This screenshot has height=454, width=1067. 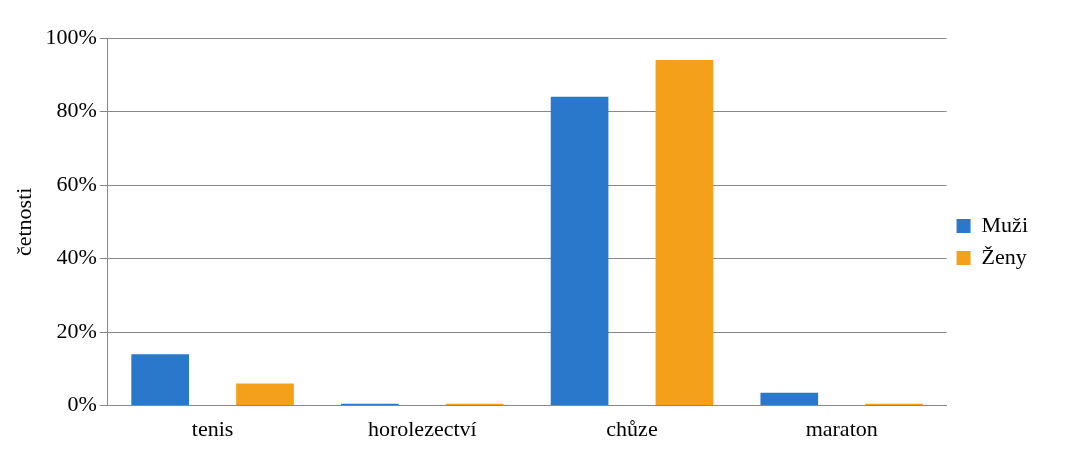 I want to click on y-tick-label: 40%, so click(x=76, y=257).